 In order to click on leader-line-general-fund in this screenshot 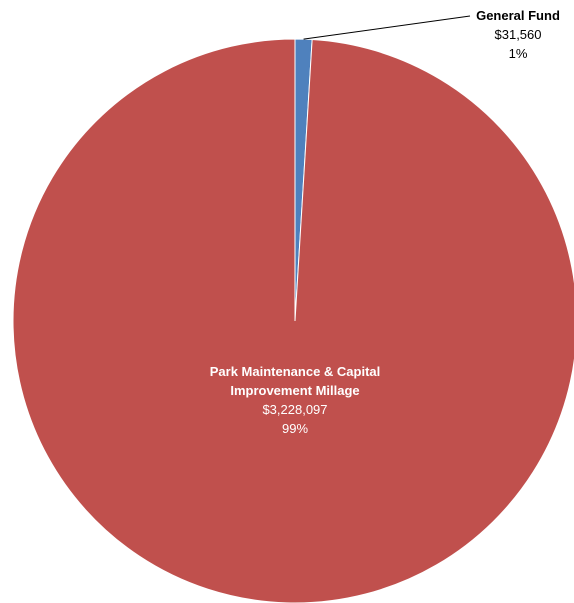, I will do `click(387, 27)`.